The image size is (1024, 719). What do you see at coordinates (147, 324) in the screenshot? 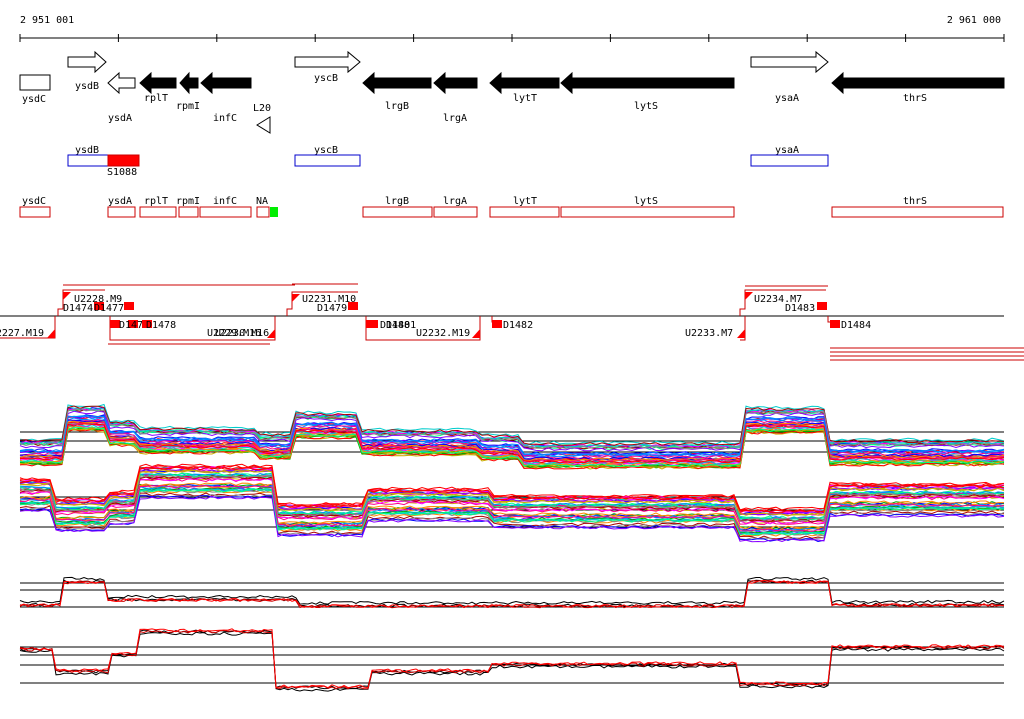
I see `tu-term-D1478` at bounding box center [147, 324].